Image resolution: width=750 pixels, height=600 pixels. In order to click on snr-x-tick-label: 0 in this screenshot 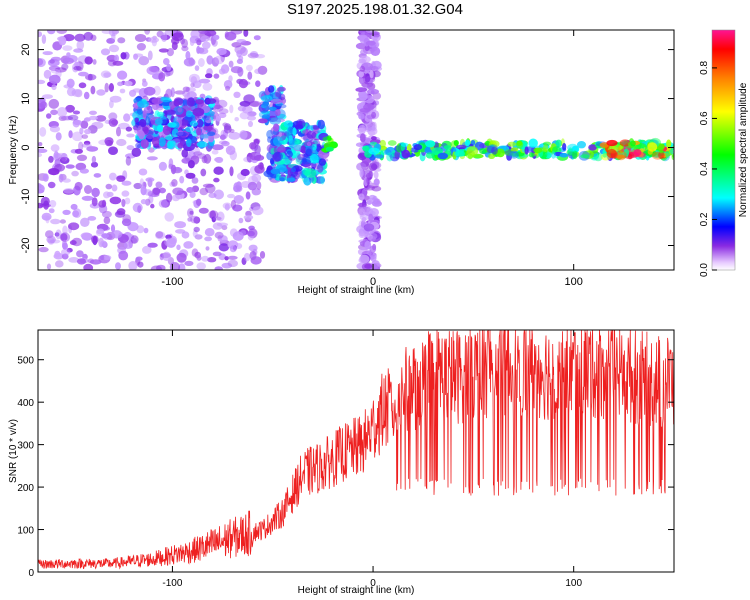, I will do `click(373, 583)`.